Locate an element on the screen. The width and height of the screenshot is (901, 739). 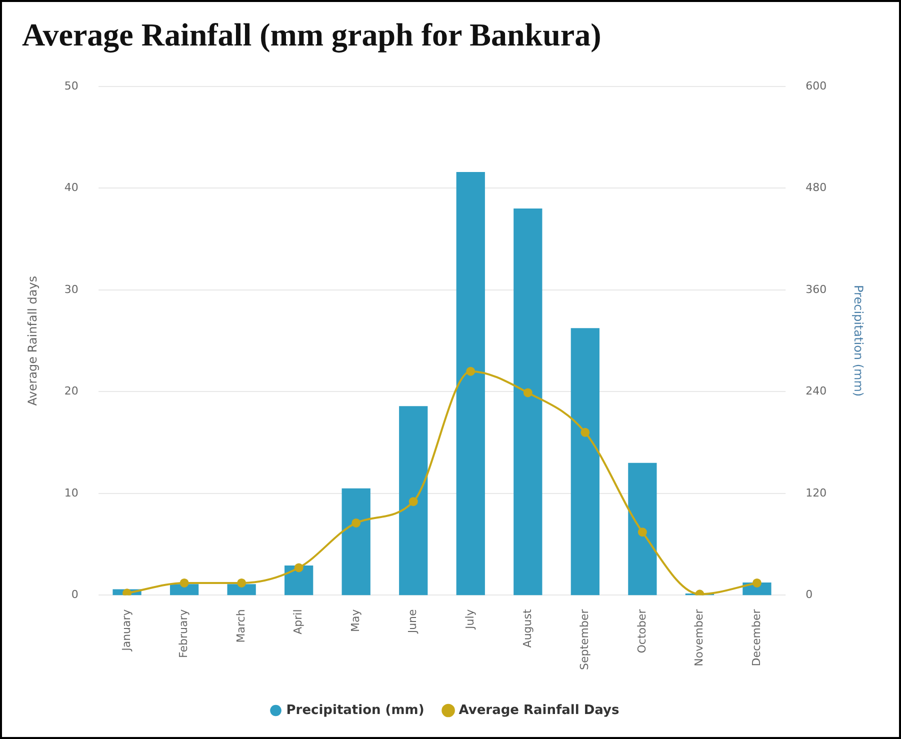
x-tick-label: May is located at coordinates (355, 620).